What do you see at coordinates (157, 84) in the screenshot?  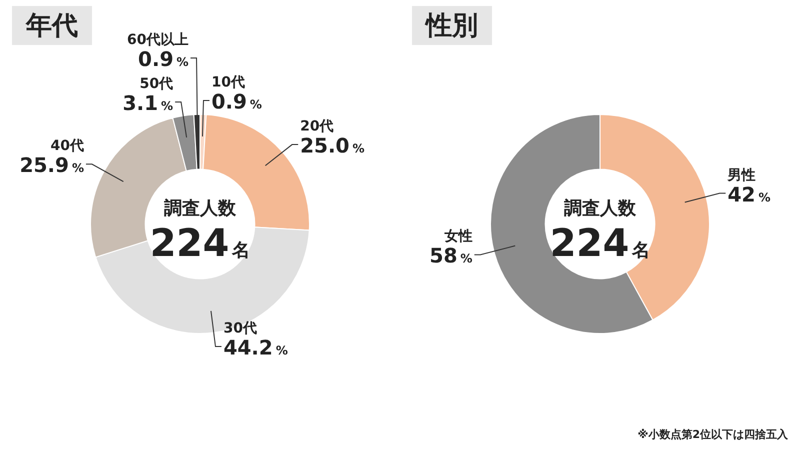 I see `slice-label: 50代` at bounding box center [157, 84].